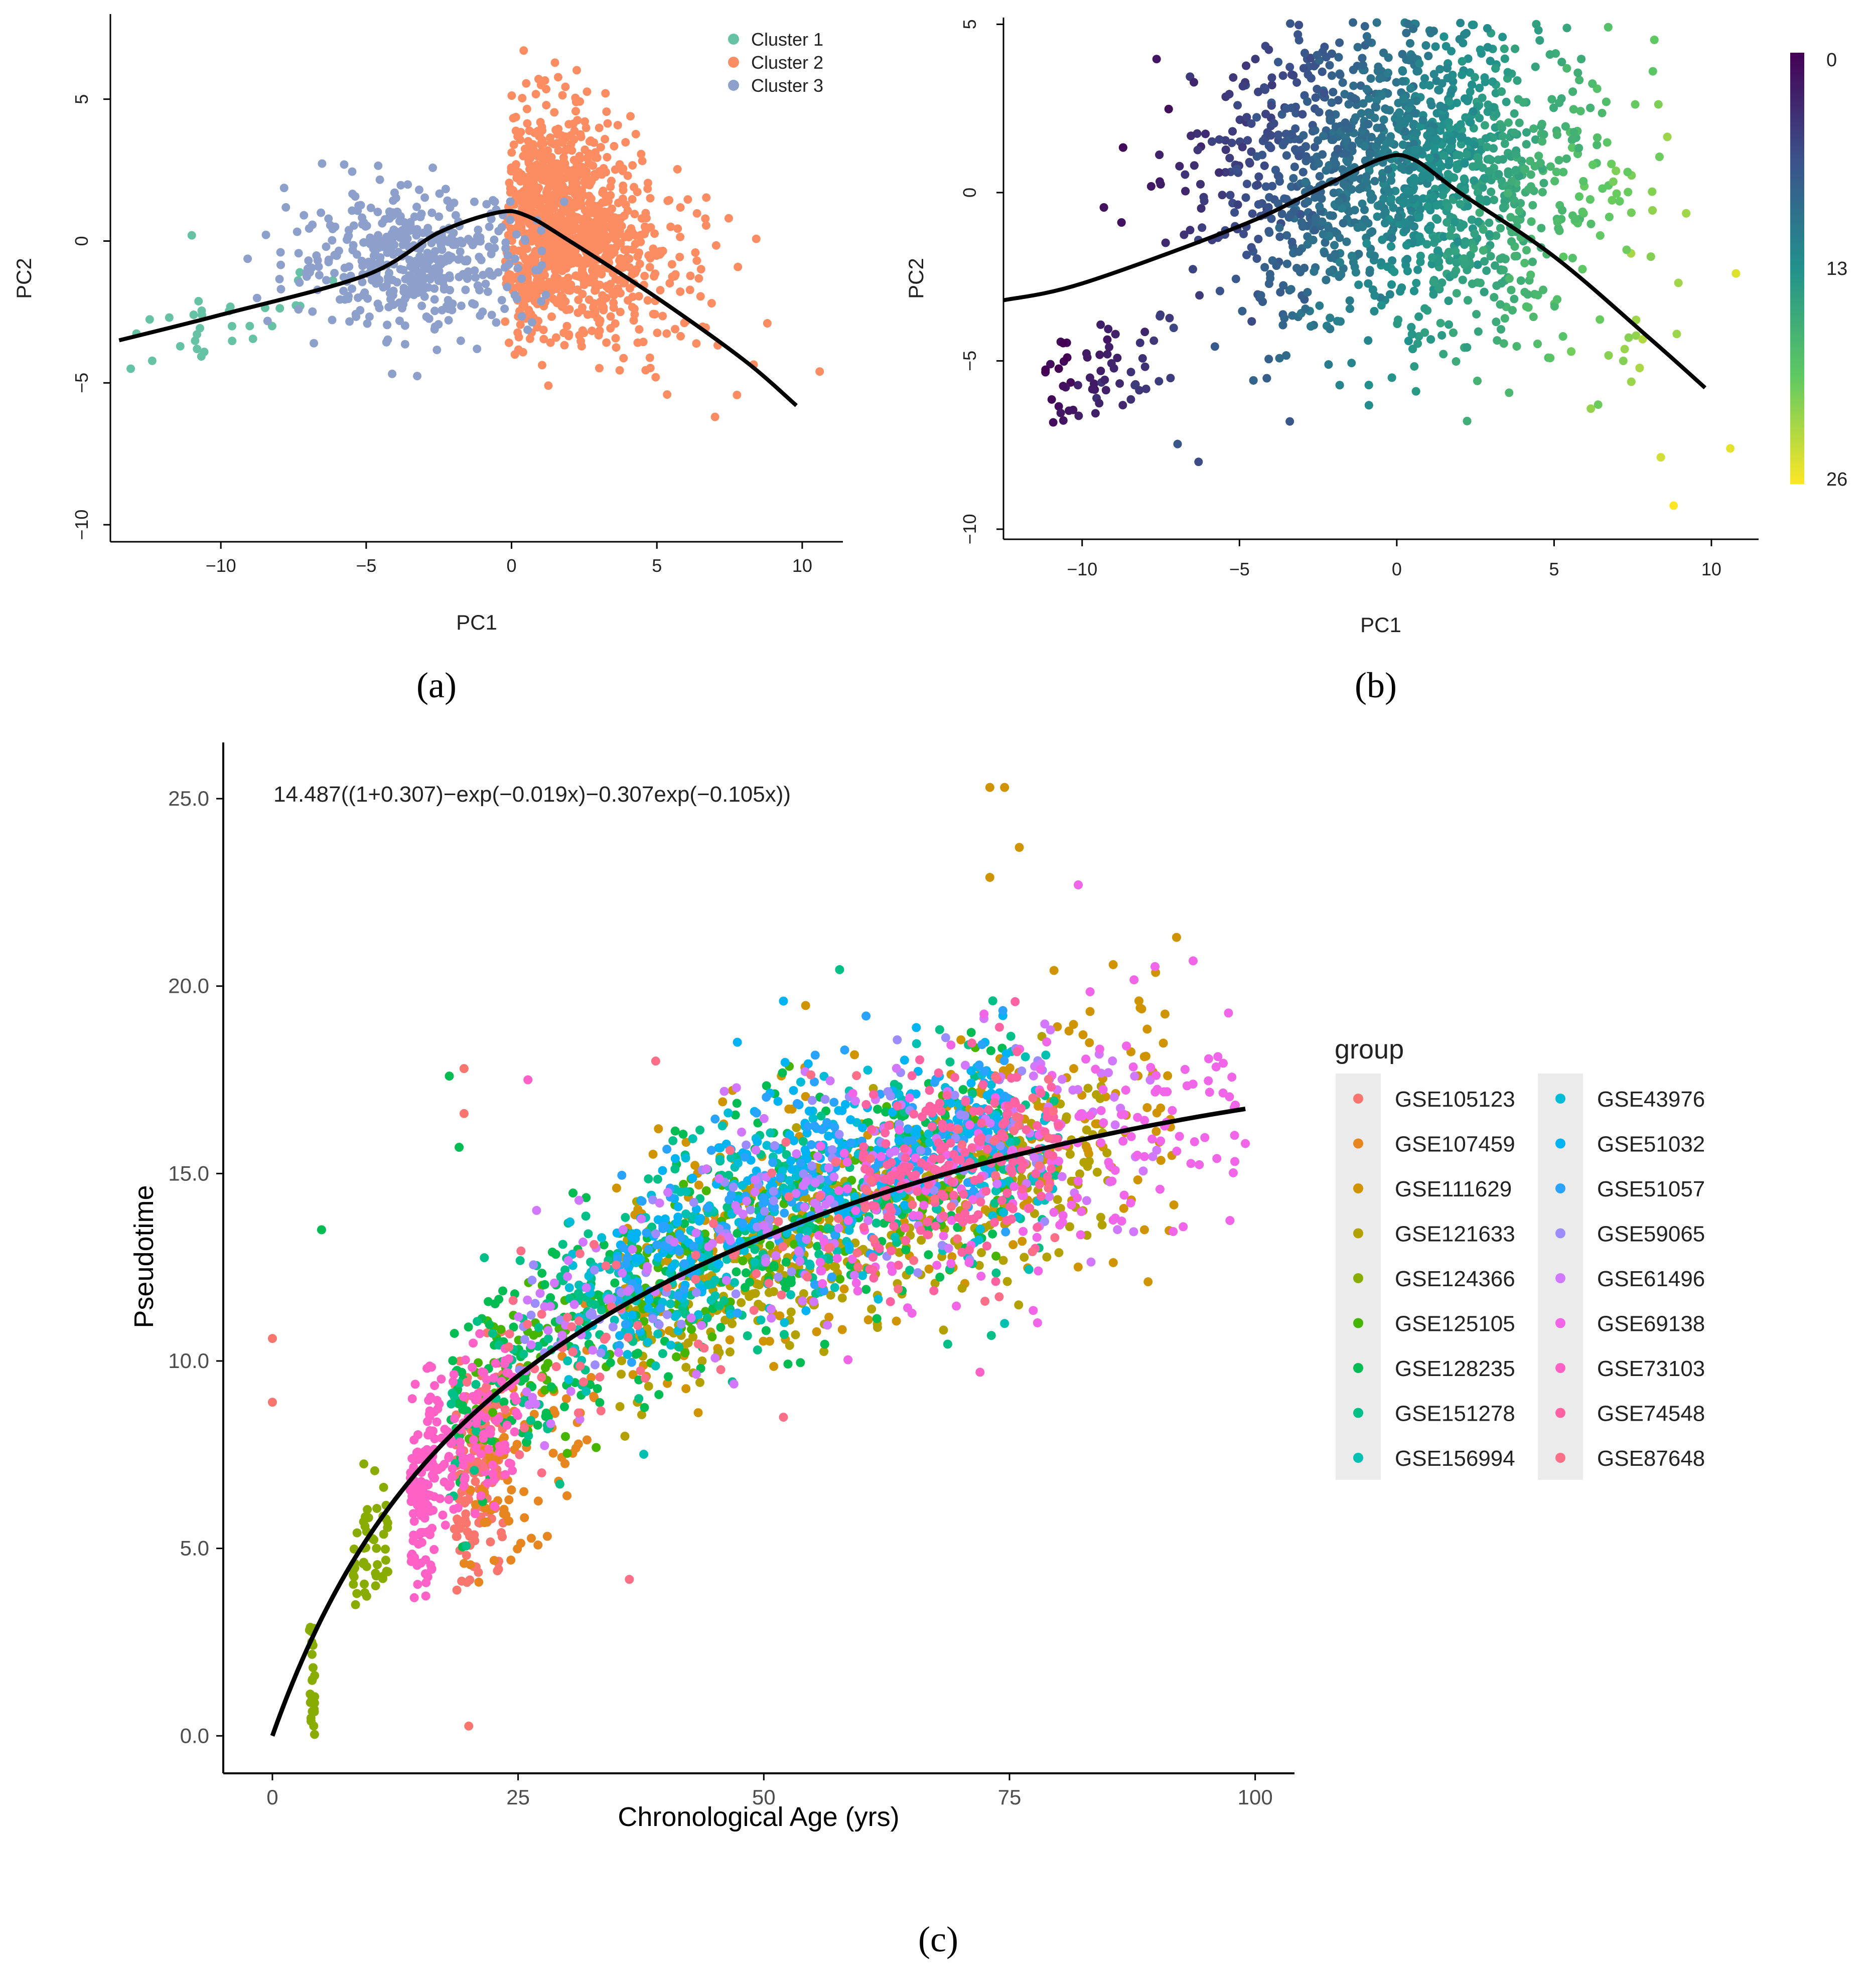 This screenshot has width=1876, height=1980. I want to click on point-gse107459, so click(565, 1463).